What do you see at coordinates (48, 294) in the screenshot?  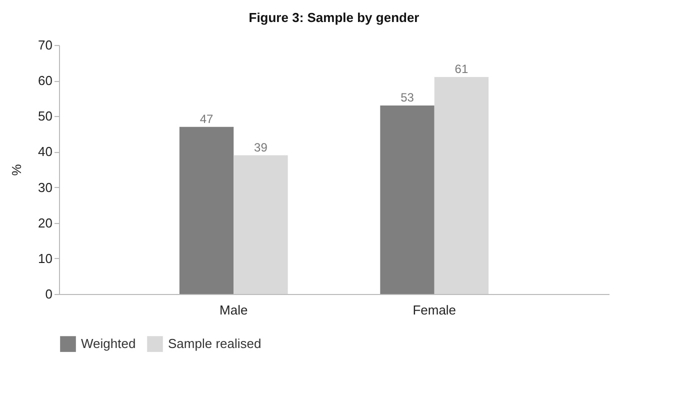 I see `y-tick-label: 0` at bounding box center [48, 294].